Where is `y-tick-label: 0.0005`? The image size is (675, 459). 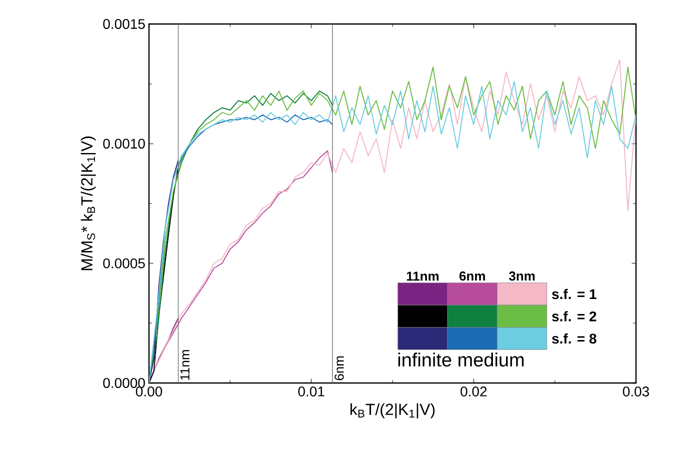
y-tick-label: 0.0005 is located at coordinates (124, 263).